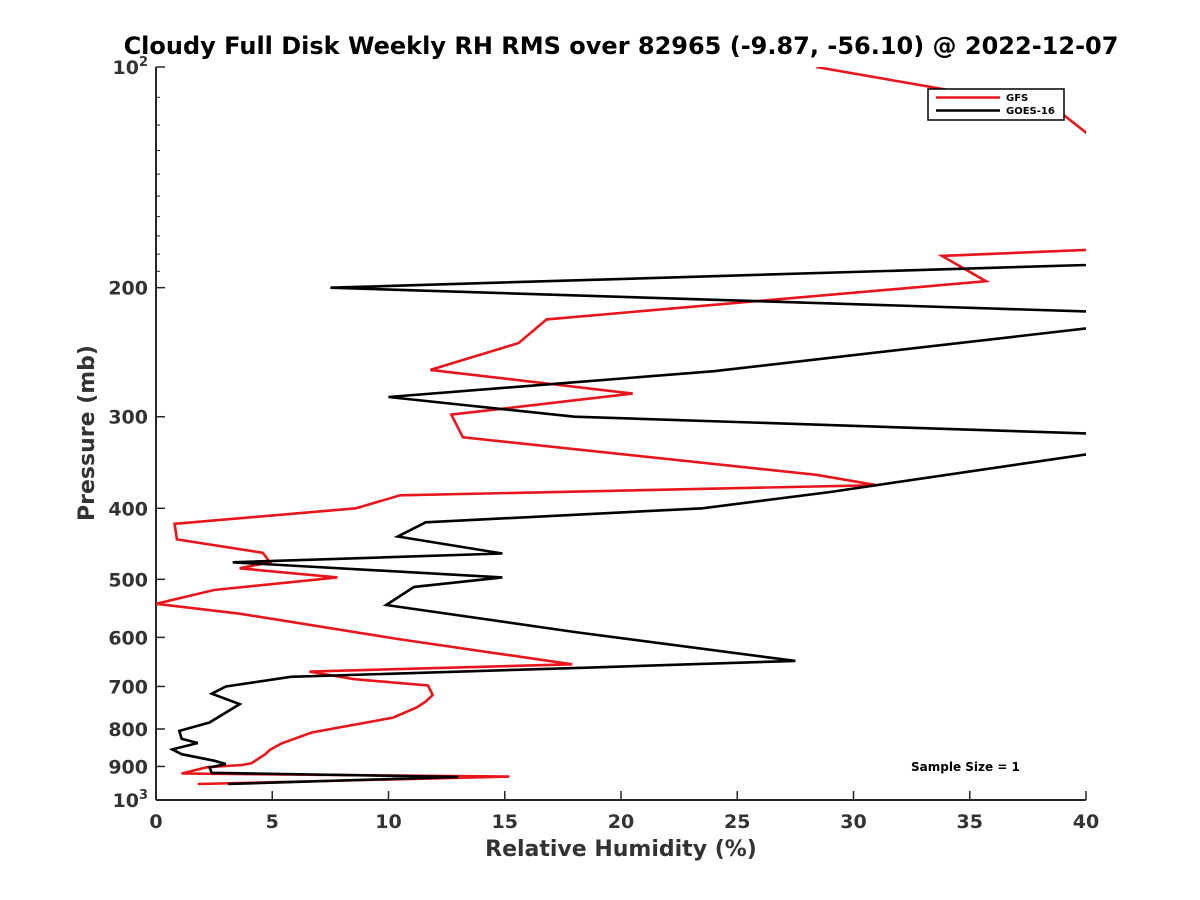 The image size is (1200, 900). Describe the element at coordinates (136, 433) in the screenshot. I see `y-axis-ticks: 10² 200 300 400 500 600 700 800 900 10³` at that location.